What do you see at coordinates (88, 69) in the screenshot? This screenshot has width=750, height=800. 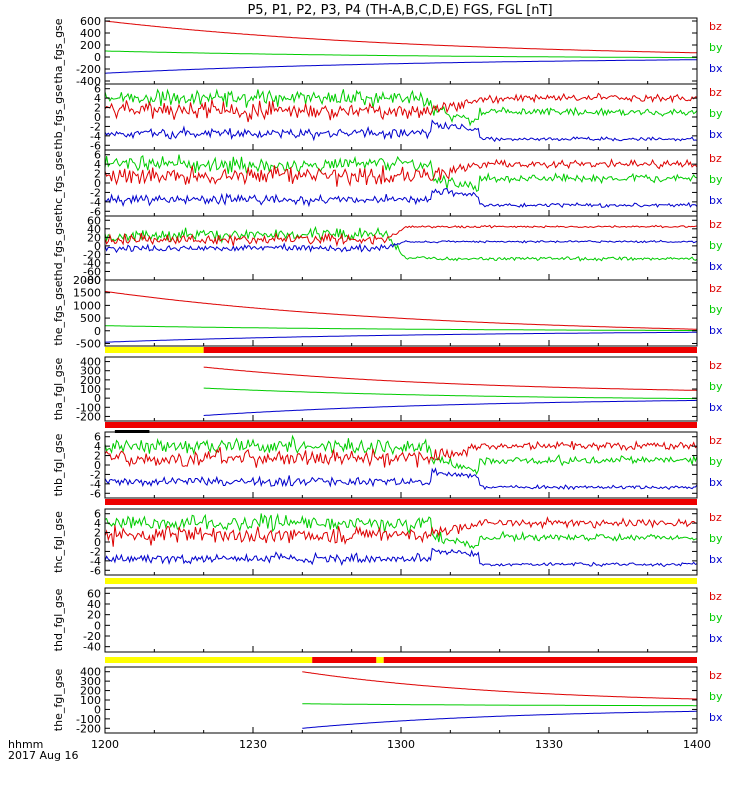 I see `tha_fgs_gse-ytick-label-4: -200` at bounding box center [88, 69].